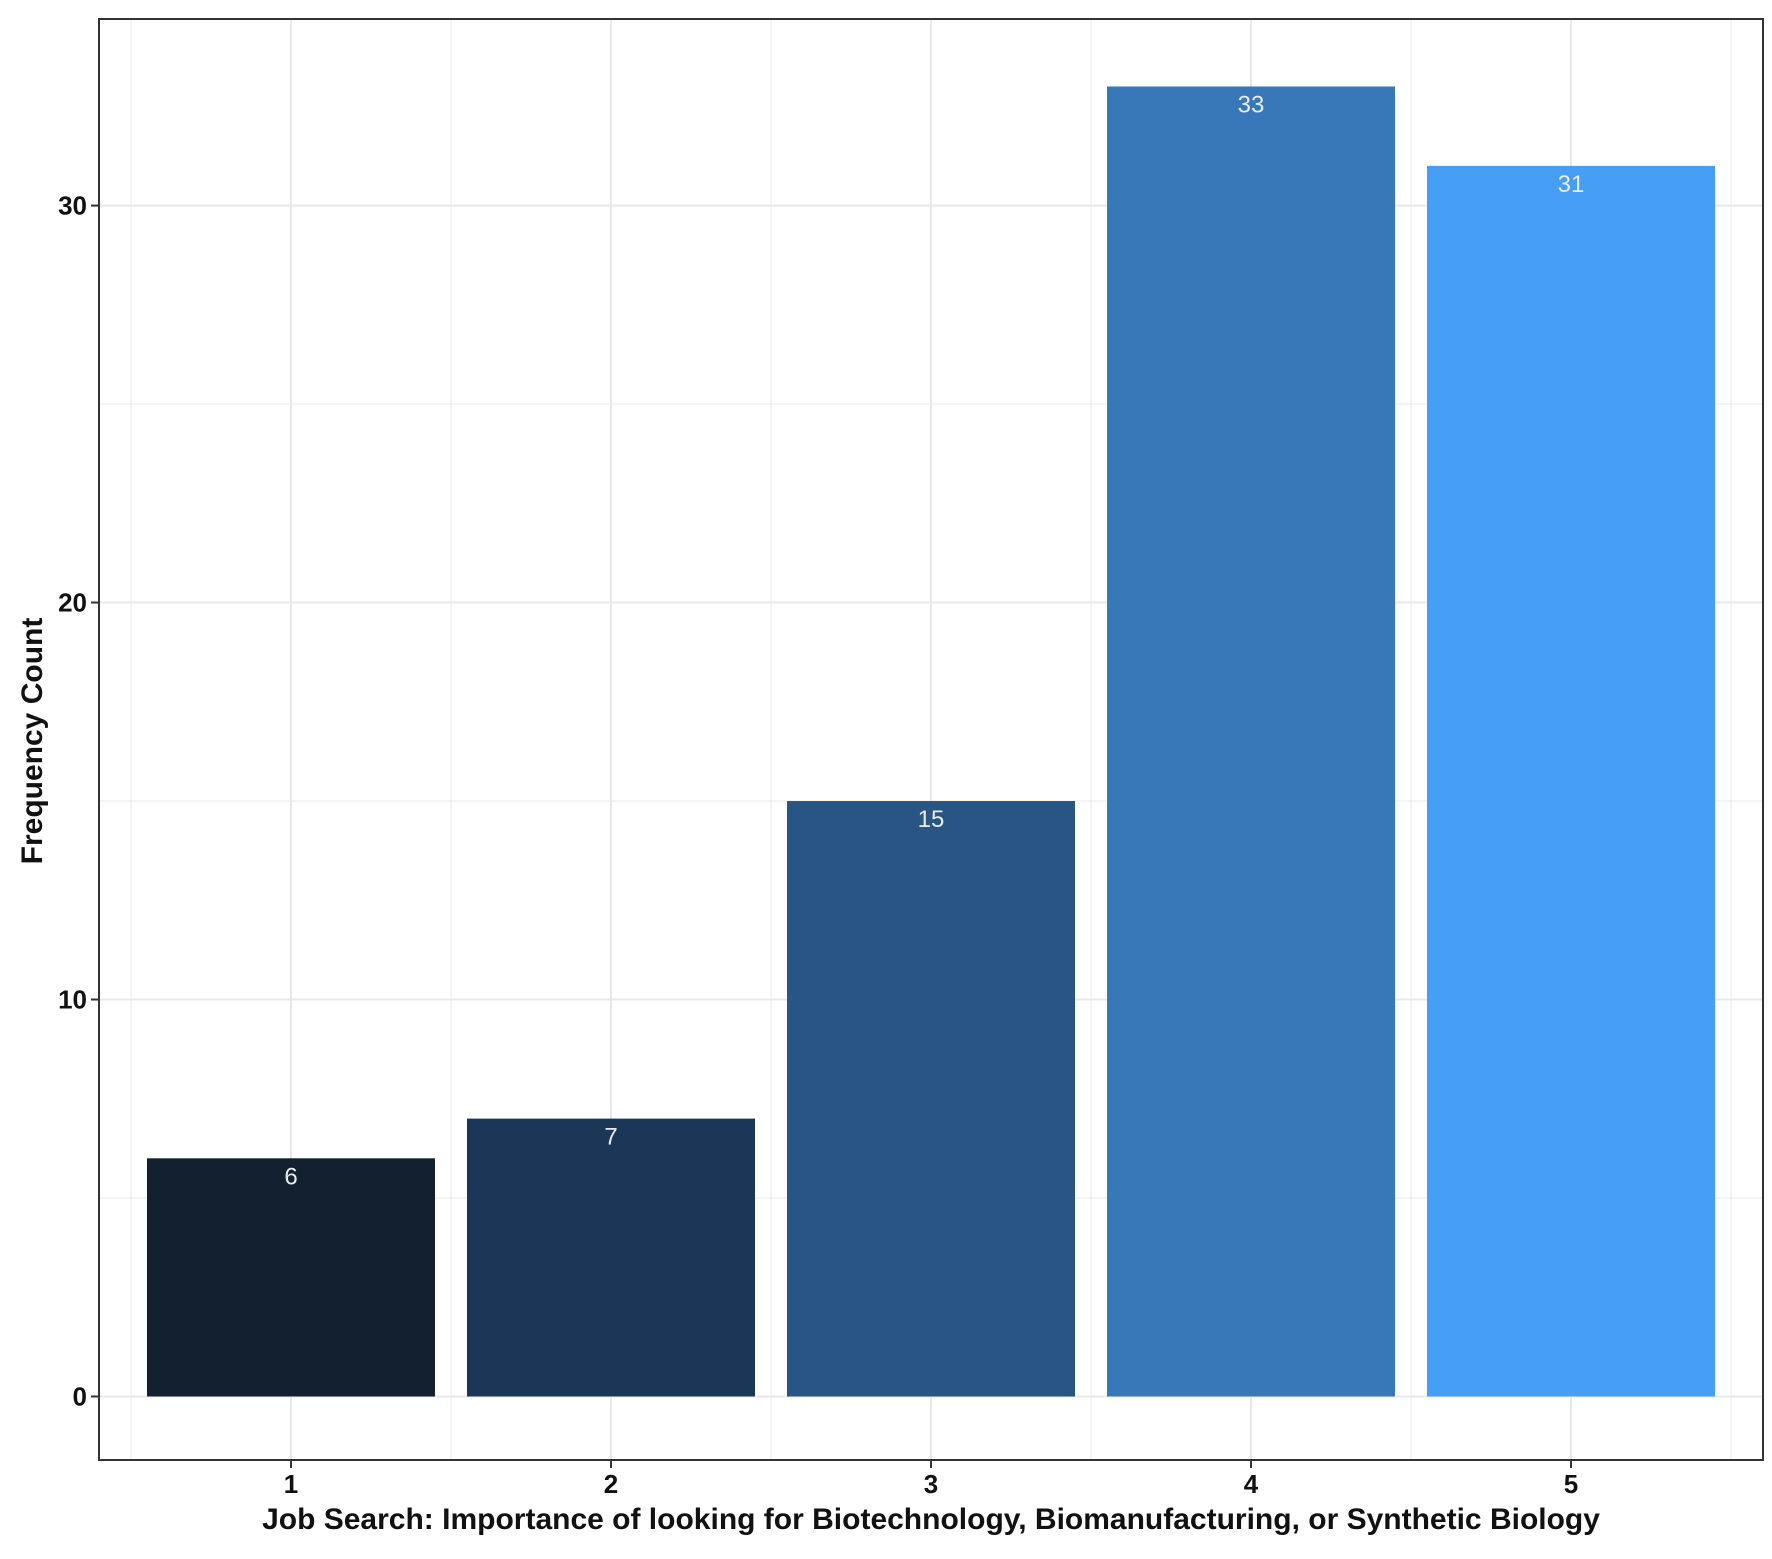  I want to click on y-tick-label: 0, so click(80, 1396).